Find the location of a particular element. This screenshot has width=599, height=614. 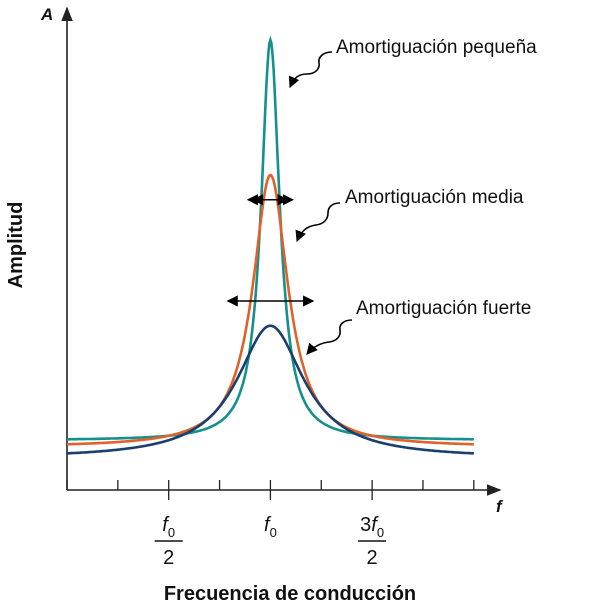

x-axis-symbol: f is located at coordinates (500, 506).